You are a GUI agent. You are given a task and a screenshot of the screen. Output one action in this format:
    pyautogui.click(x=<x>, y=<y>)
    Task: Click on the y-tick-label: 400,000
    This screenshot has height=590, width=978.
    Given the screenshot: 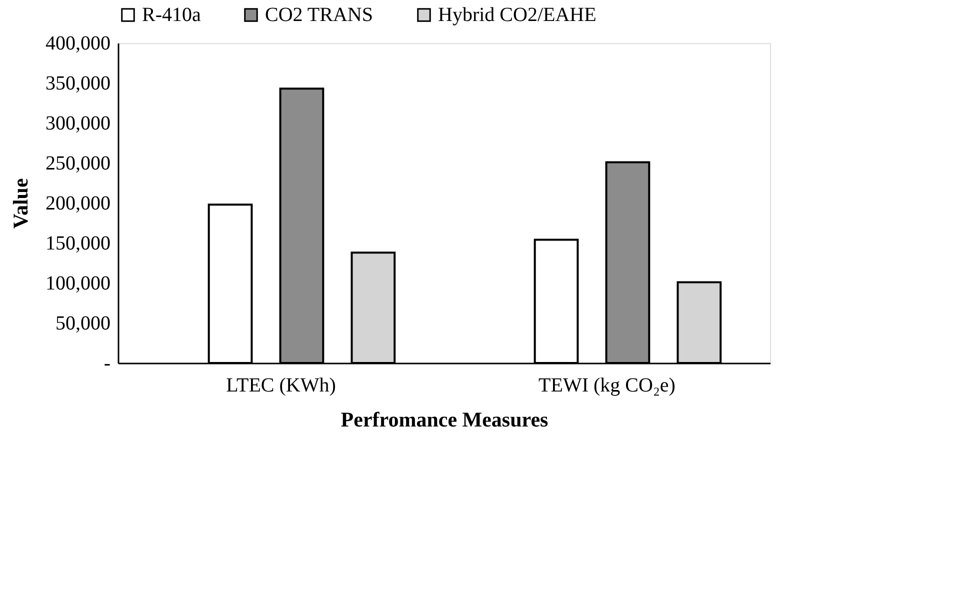 What is the action you would take?
    pyautogui.click(x=78, y=43)
    